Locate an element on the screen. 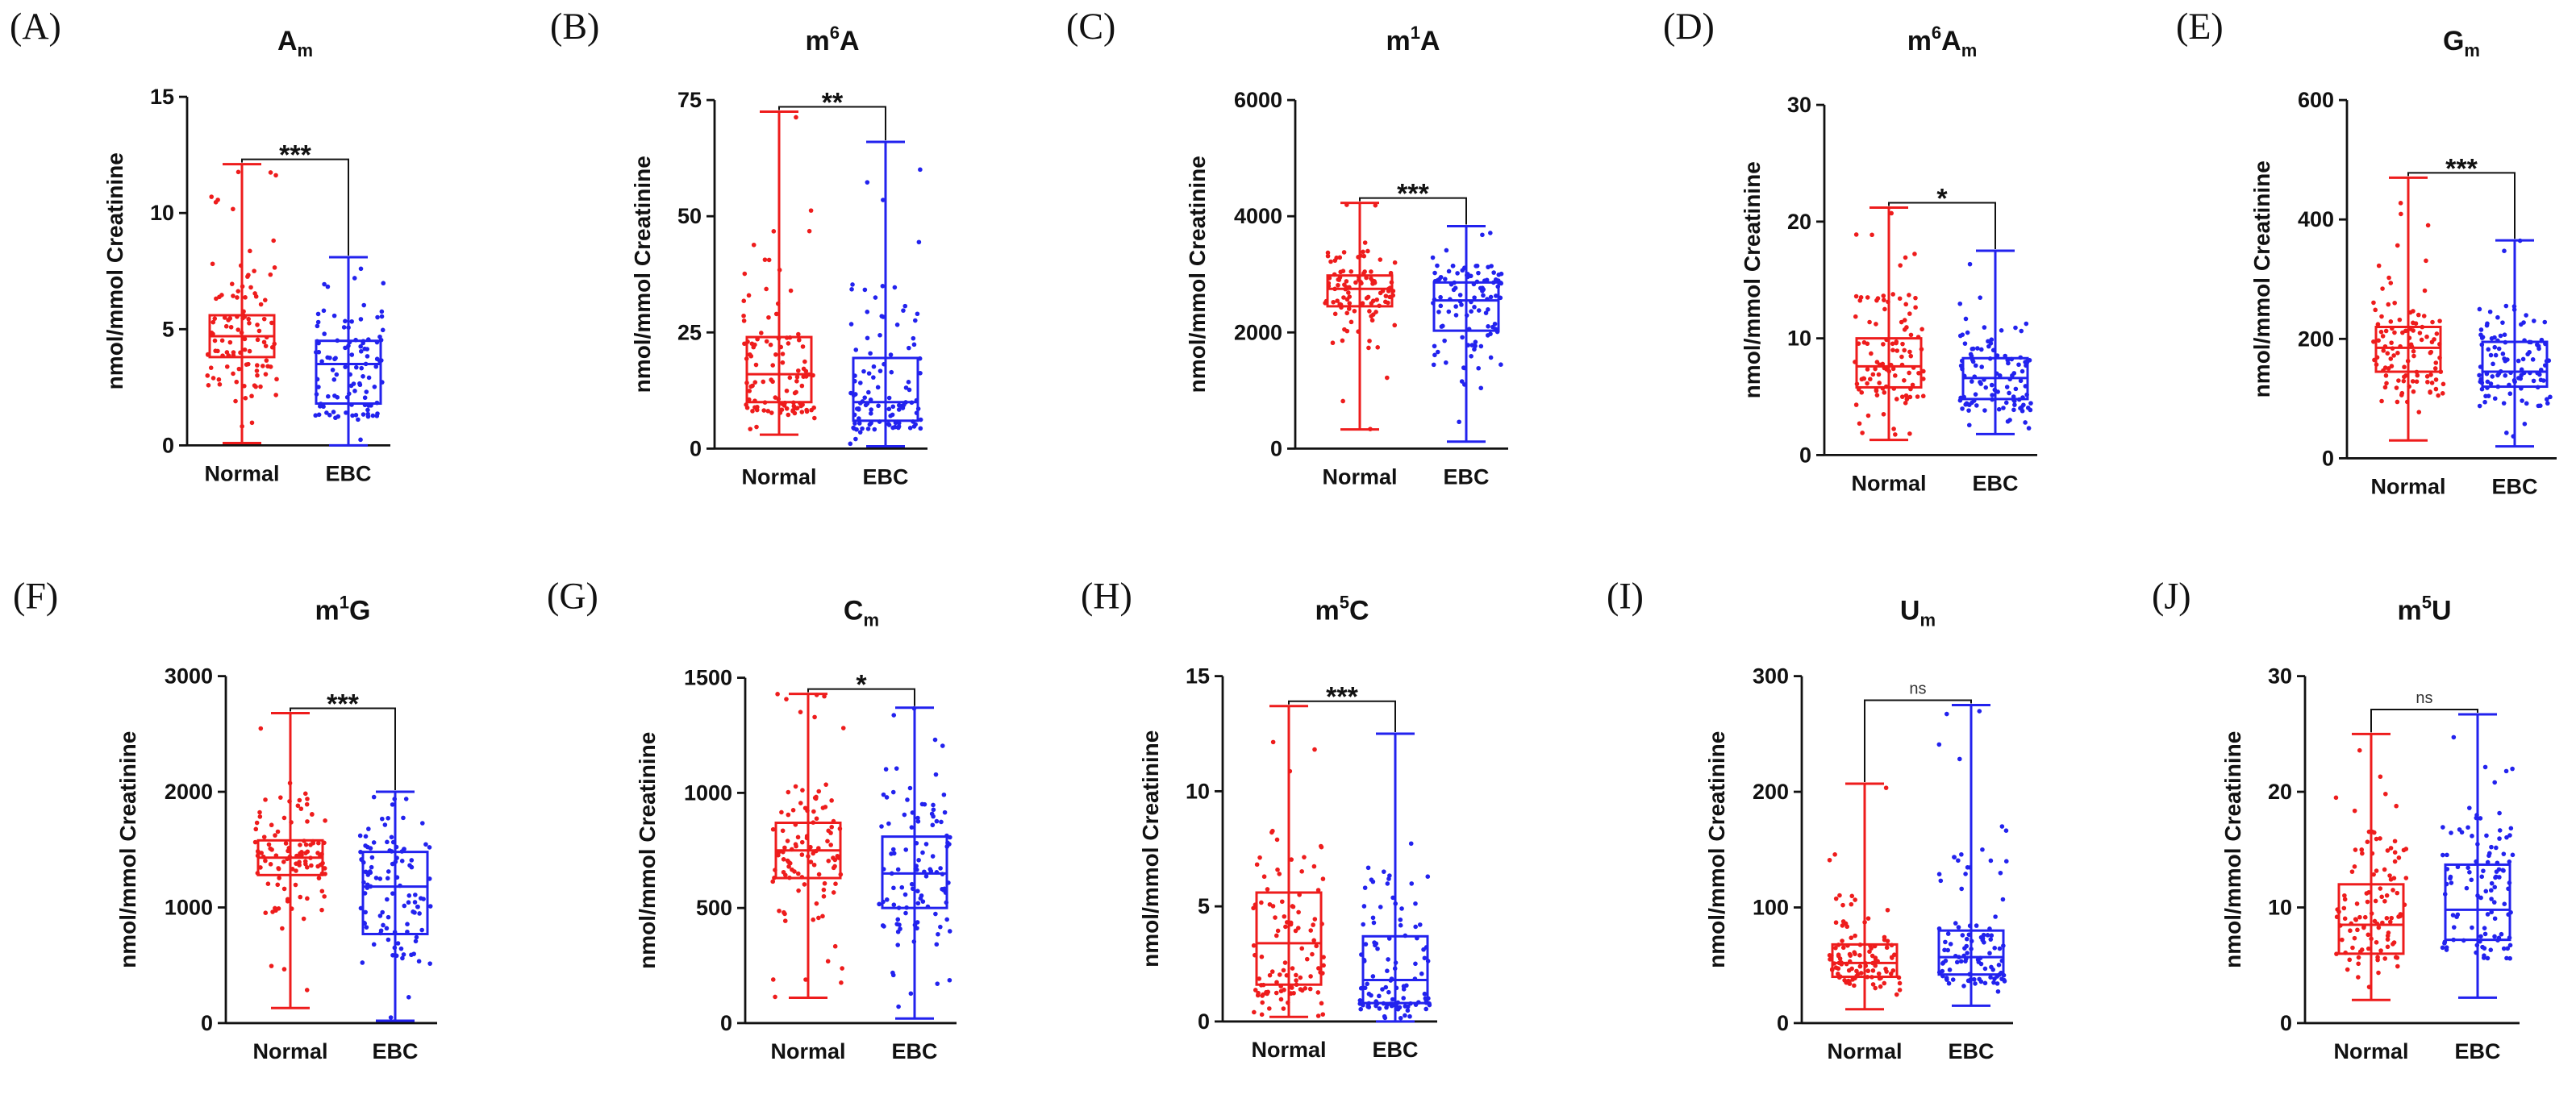 Image resolution: width=2576 pixels, height=1107 pixels. panel-letter: (I) is located at coordinates (1625, 596).